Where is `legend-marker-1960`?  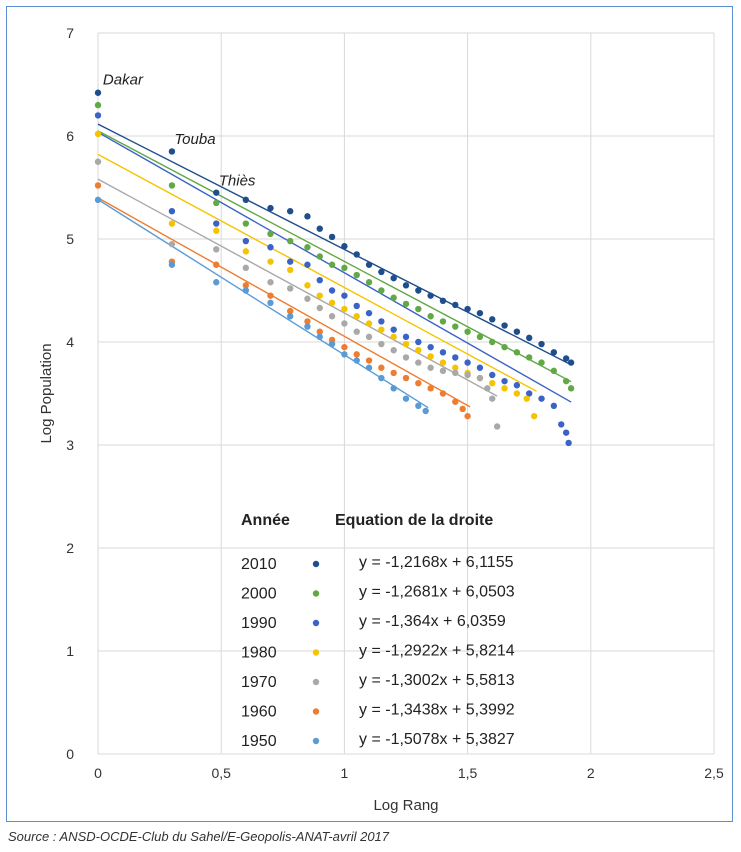 legend-marker-1960 is located at coordinates (316, 711).